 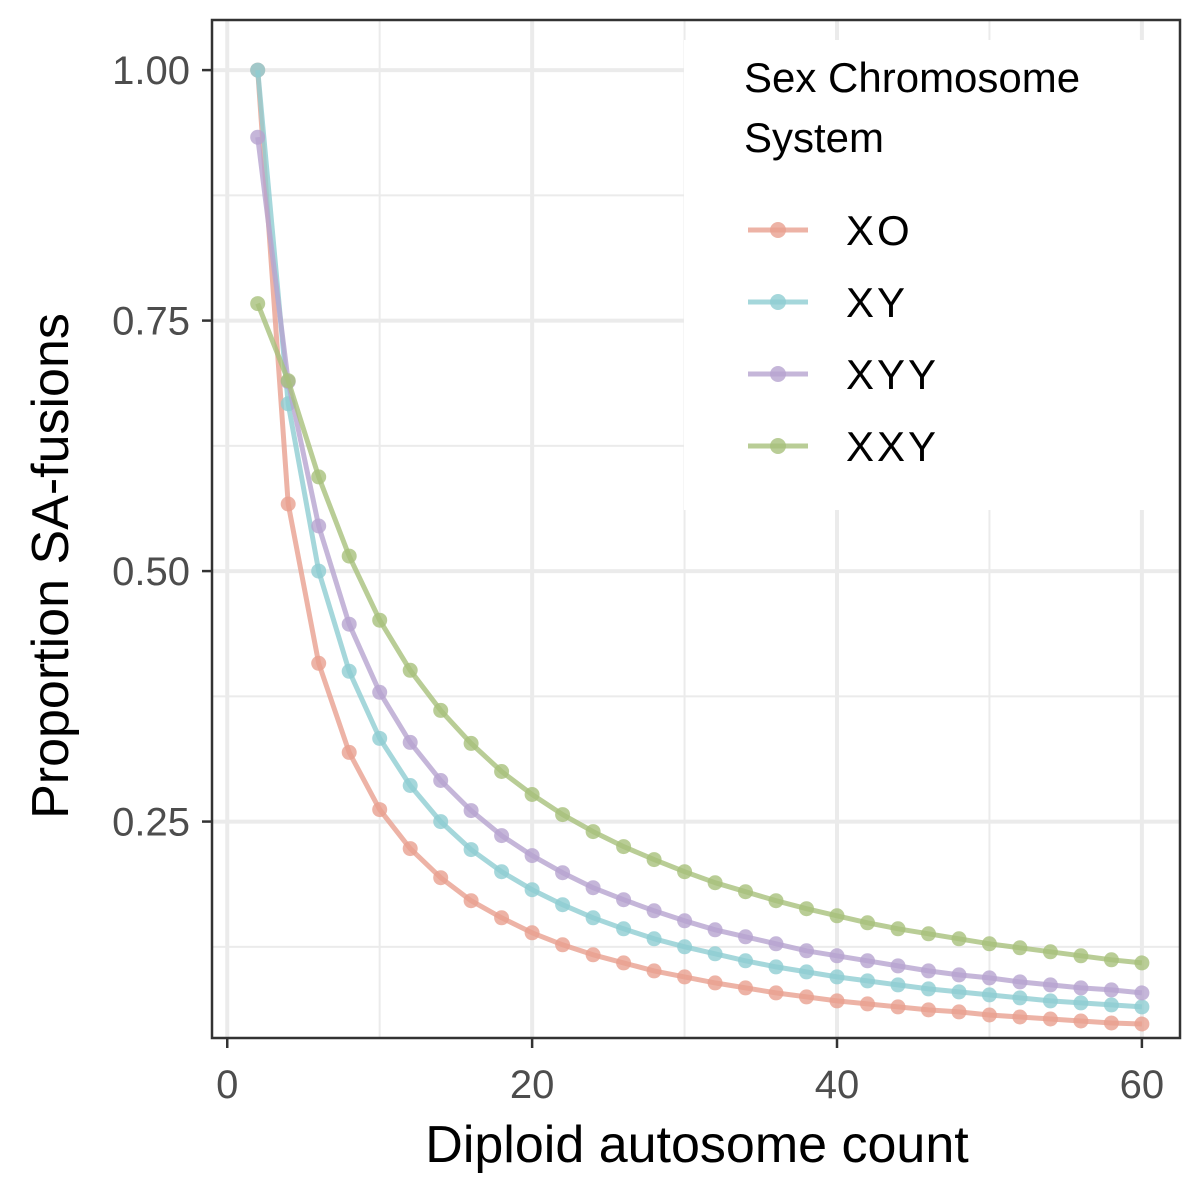 What do you see at coordinates (892, 446) in the screenshot?
I see `legend-label-xxy: XXY` at bounding box center [892, 446].